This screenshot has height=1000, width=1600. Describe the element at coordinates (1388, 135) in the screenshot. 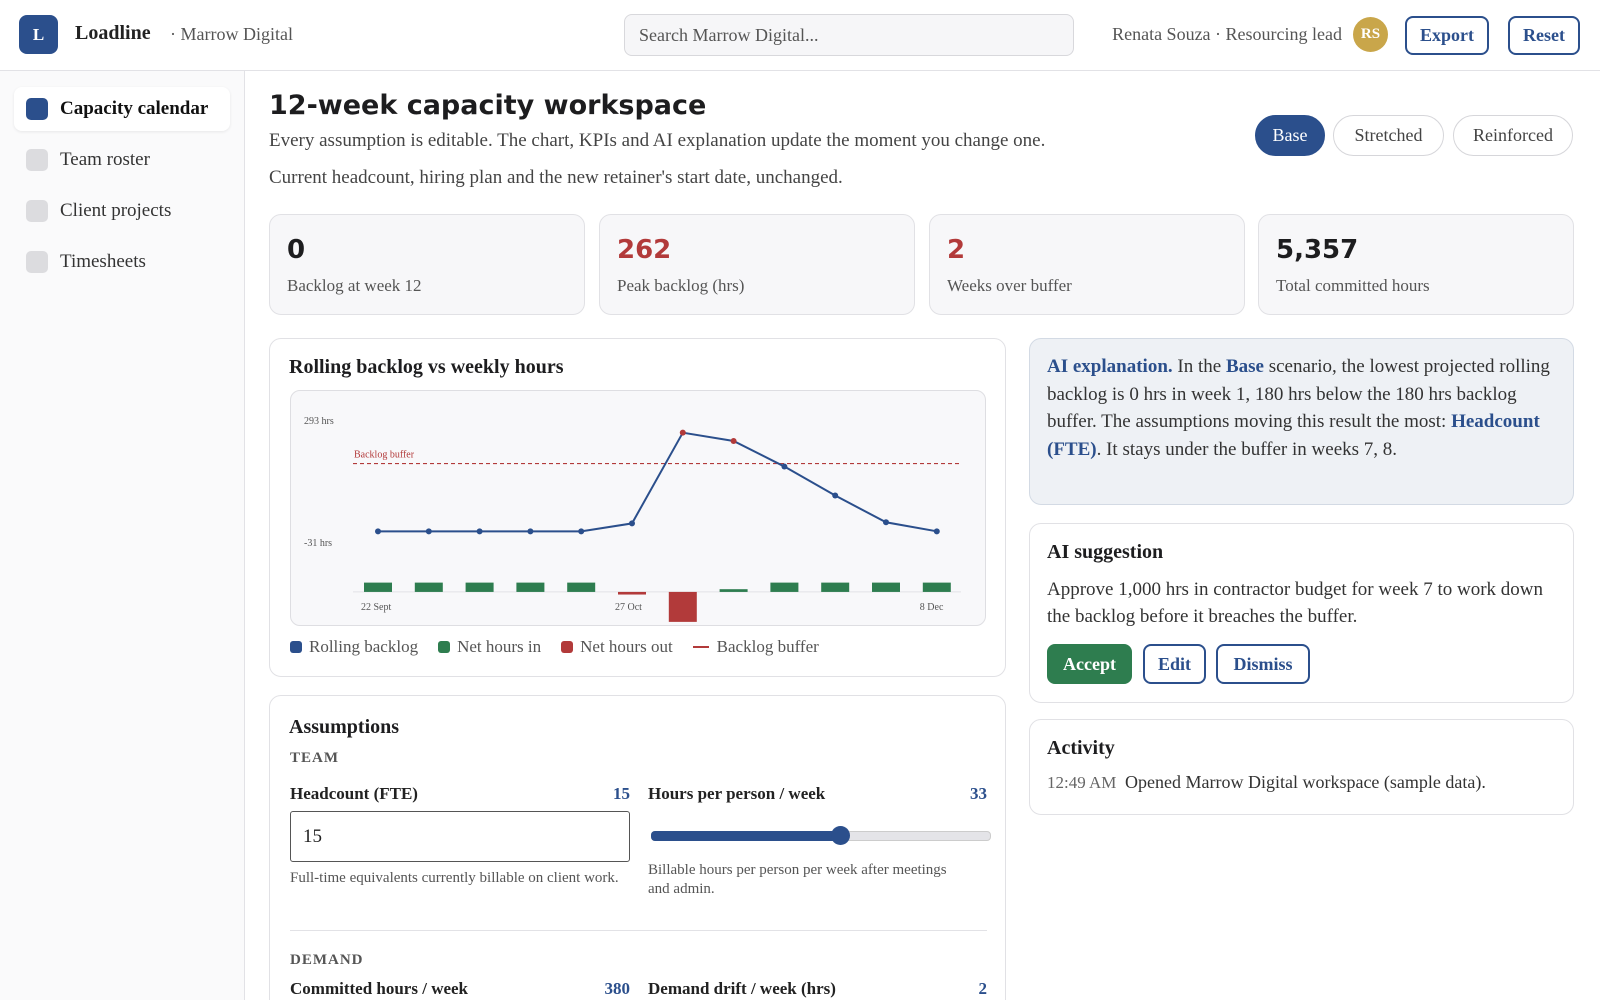

I see `scenario-pill: Stretched` at that location.